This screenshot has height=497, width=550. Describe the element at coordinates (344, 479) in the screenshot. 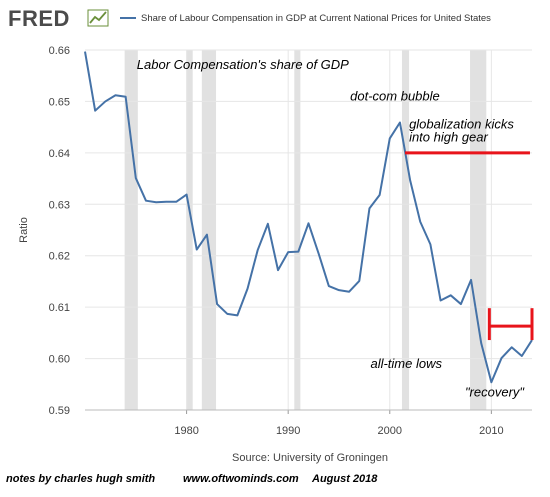

I see `footer-date: August 2018` at that location.